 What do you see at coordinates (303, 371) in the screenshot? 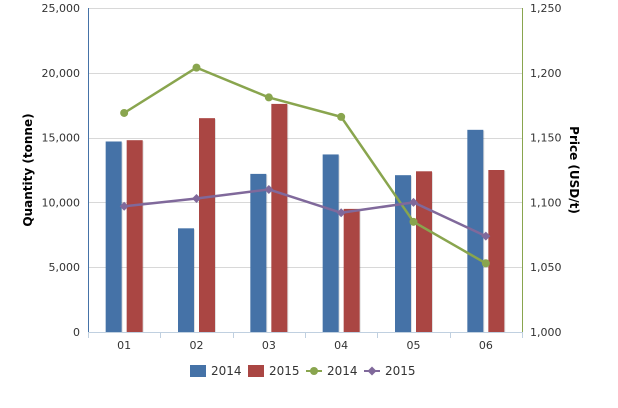
I see `legend: 2014 2015 2014 2015` at bounding box center [303, 371].